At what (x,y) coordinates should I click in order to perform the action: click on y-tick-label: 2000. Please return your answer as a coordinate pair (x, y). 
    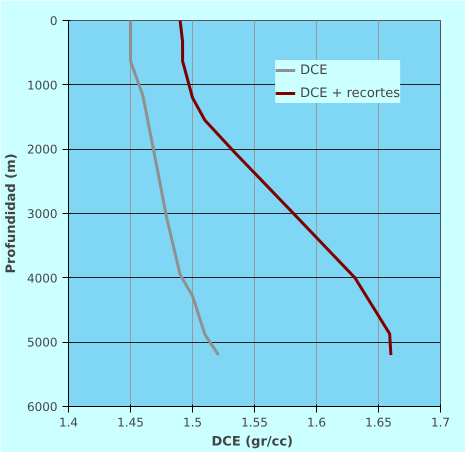
    Looking at the image, I should click on (42, 149).